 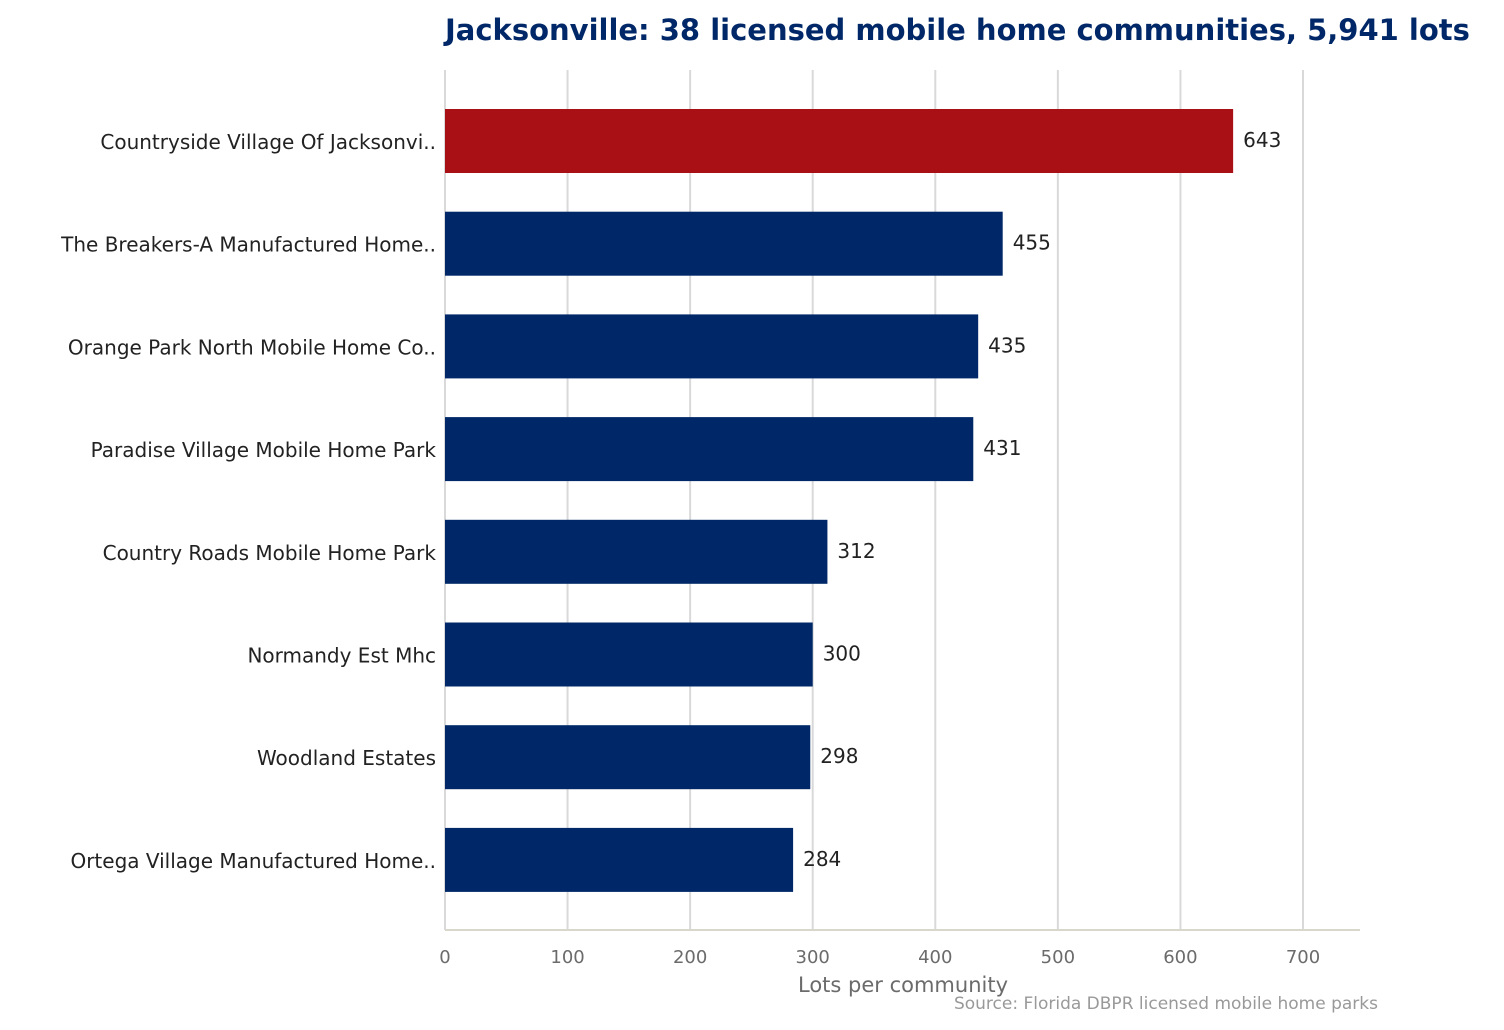 I want to click on x-tick-labels: 0 100 200 300 400 500 600 700, so click(x=879, y=957).